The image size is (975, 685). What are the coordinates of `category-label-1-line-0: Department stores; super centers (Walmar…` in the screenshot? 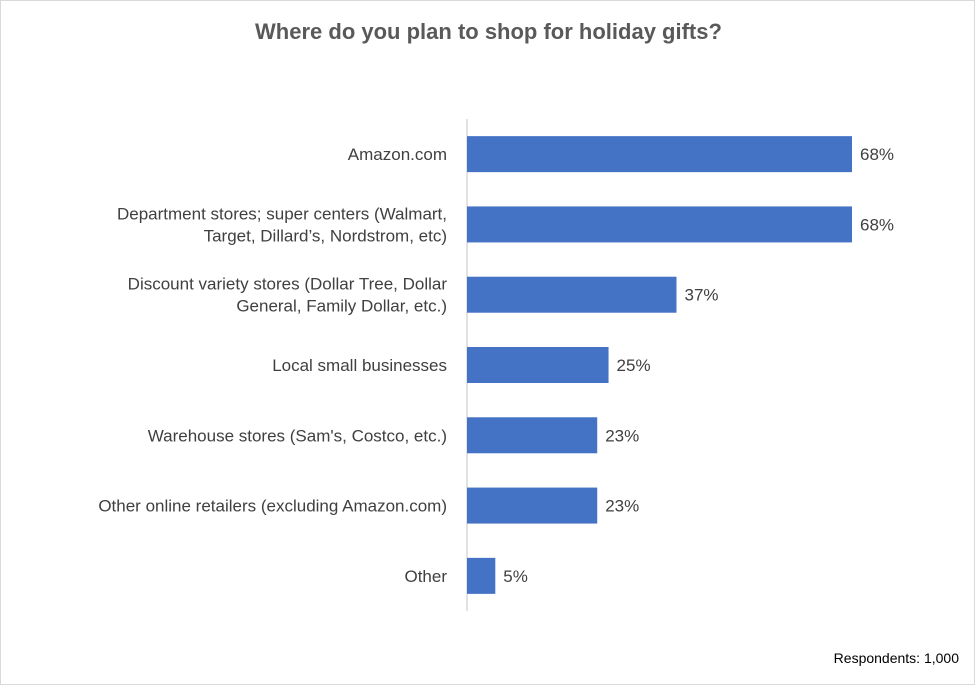 It's located at (282, 213).